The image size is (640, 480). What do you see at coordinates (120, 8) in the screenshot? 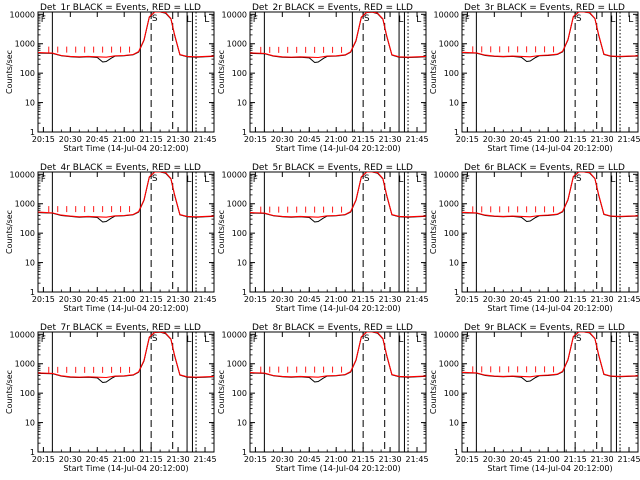
I see `chart-title: Det_1r BLACK = Events, RED = LLD` at bounding box center [120, 8].